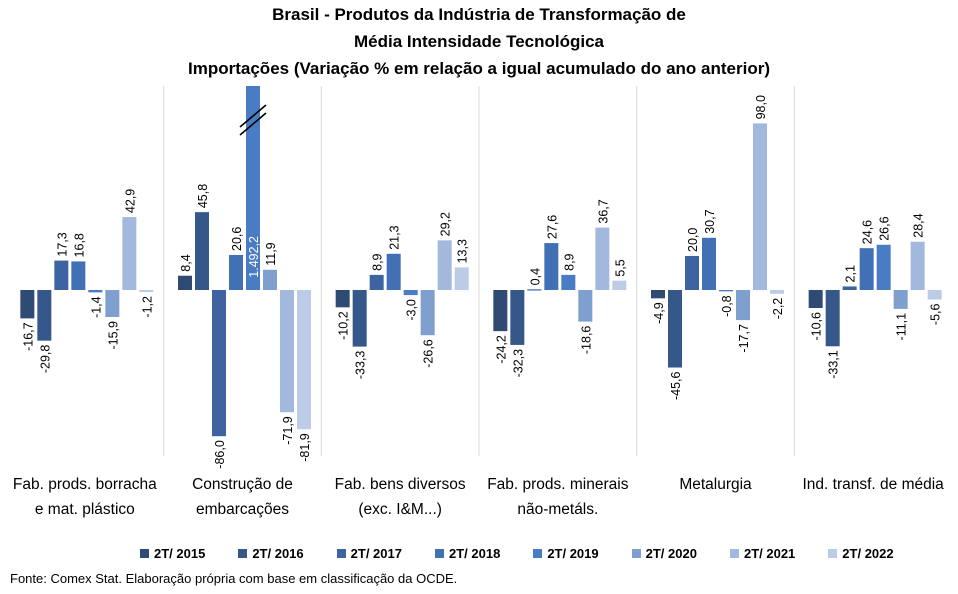 The image size is (958, 594). Describe the element at coordinates (478, 41) in the screenshot. I see `chart-title-line-2: Média Intensidade Tecnológica` at that location.